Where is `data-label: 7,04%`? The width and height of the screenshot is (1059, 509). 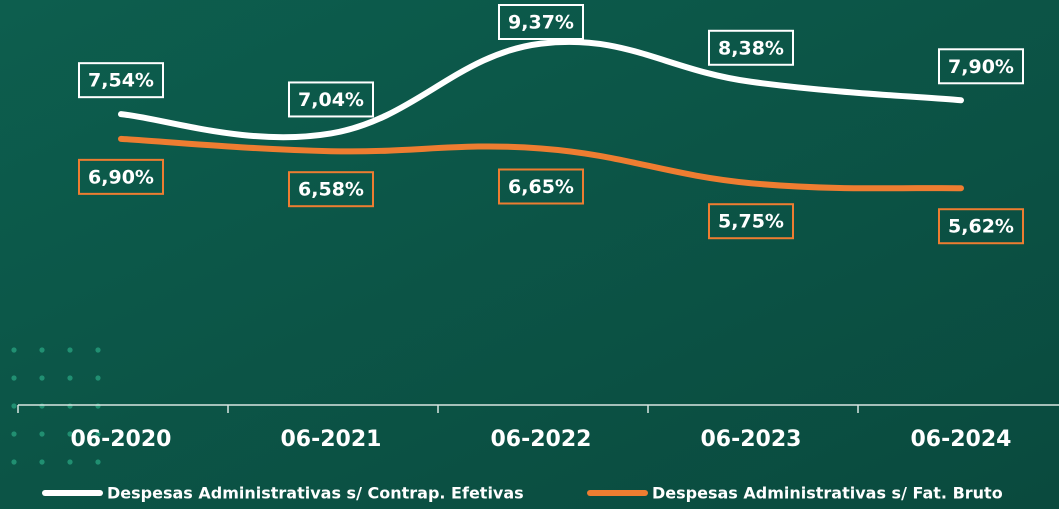
data-label: 7,04% is located at coordinates (331, 100).